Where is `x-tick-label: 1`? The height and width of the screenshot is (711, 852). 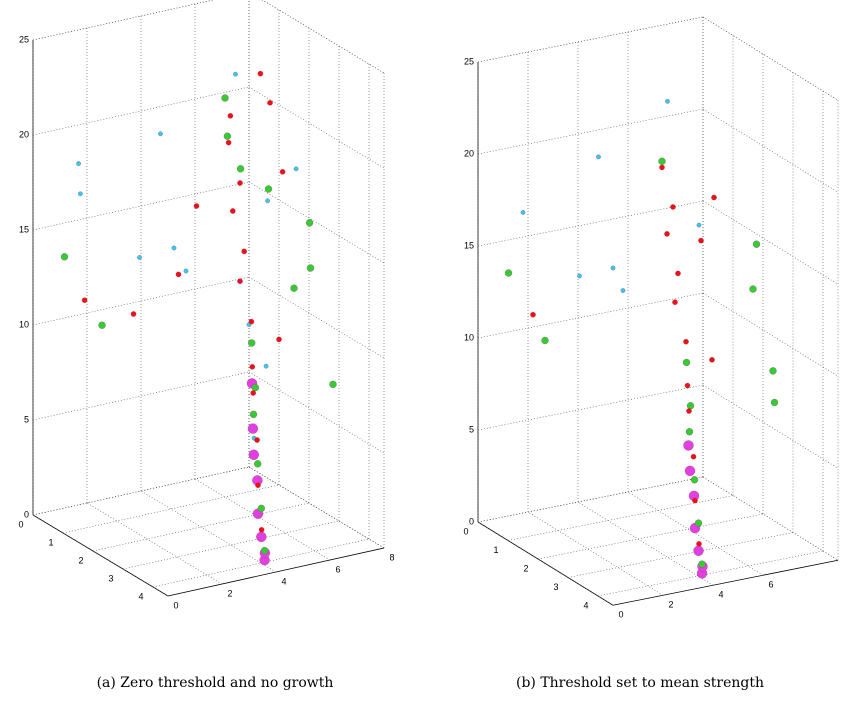
x-tick-label: 1 is located at coordinates (495, 550).